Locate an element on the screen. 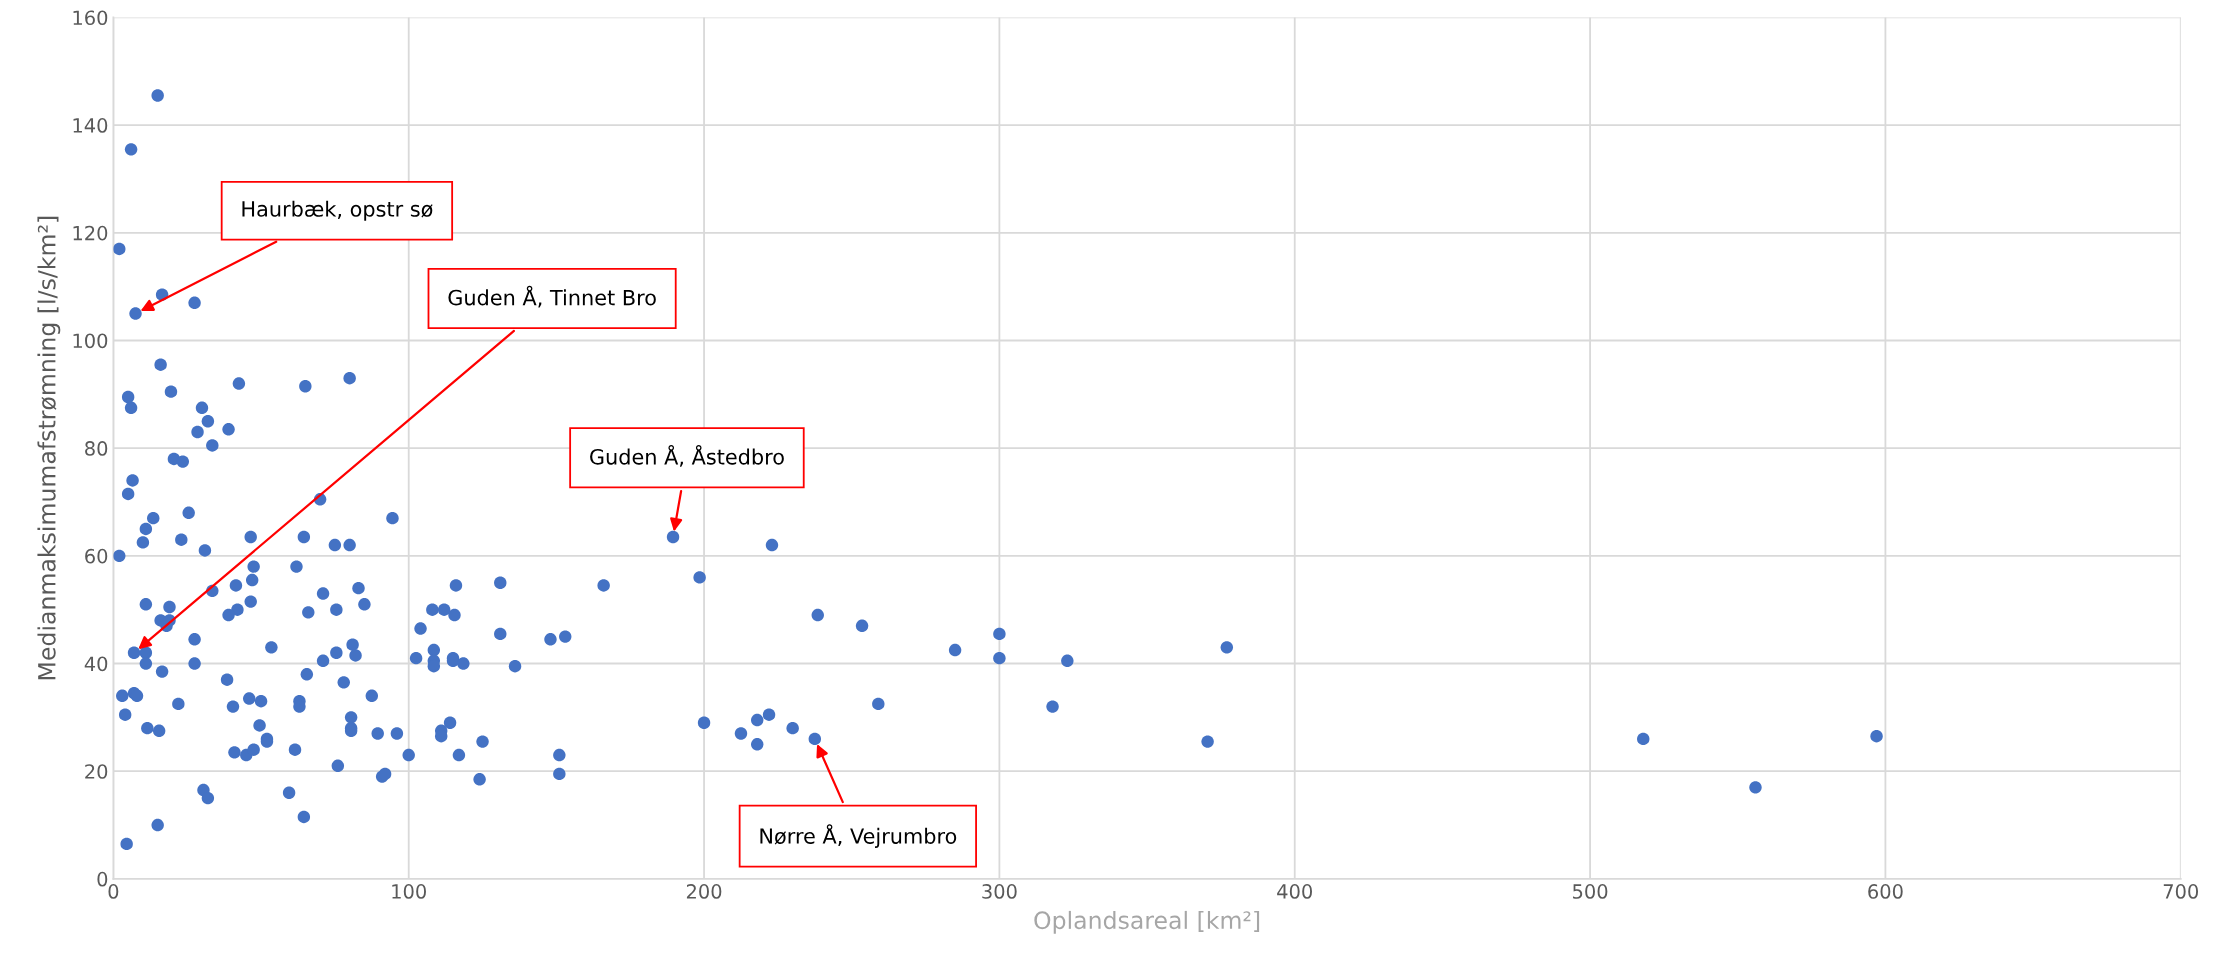 Image resolution: width=2223 pixels, height=969 pixels. annotation: Nørre Å, Vejrumbro is located at coordinates (858, 836).